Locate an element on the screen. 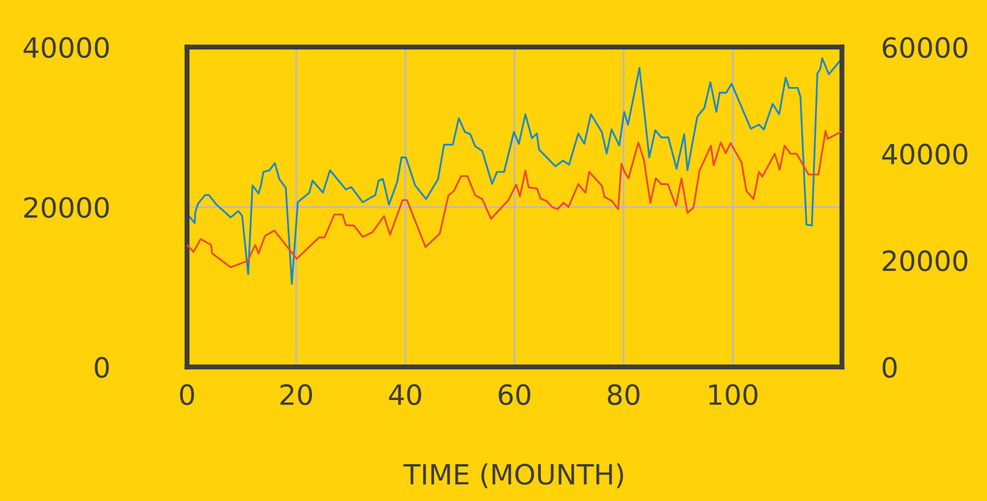 The height and width of the screenshot is (501, 987). y2-tick-label: 0 is located at coordinates (889, 367).